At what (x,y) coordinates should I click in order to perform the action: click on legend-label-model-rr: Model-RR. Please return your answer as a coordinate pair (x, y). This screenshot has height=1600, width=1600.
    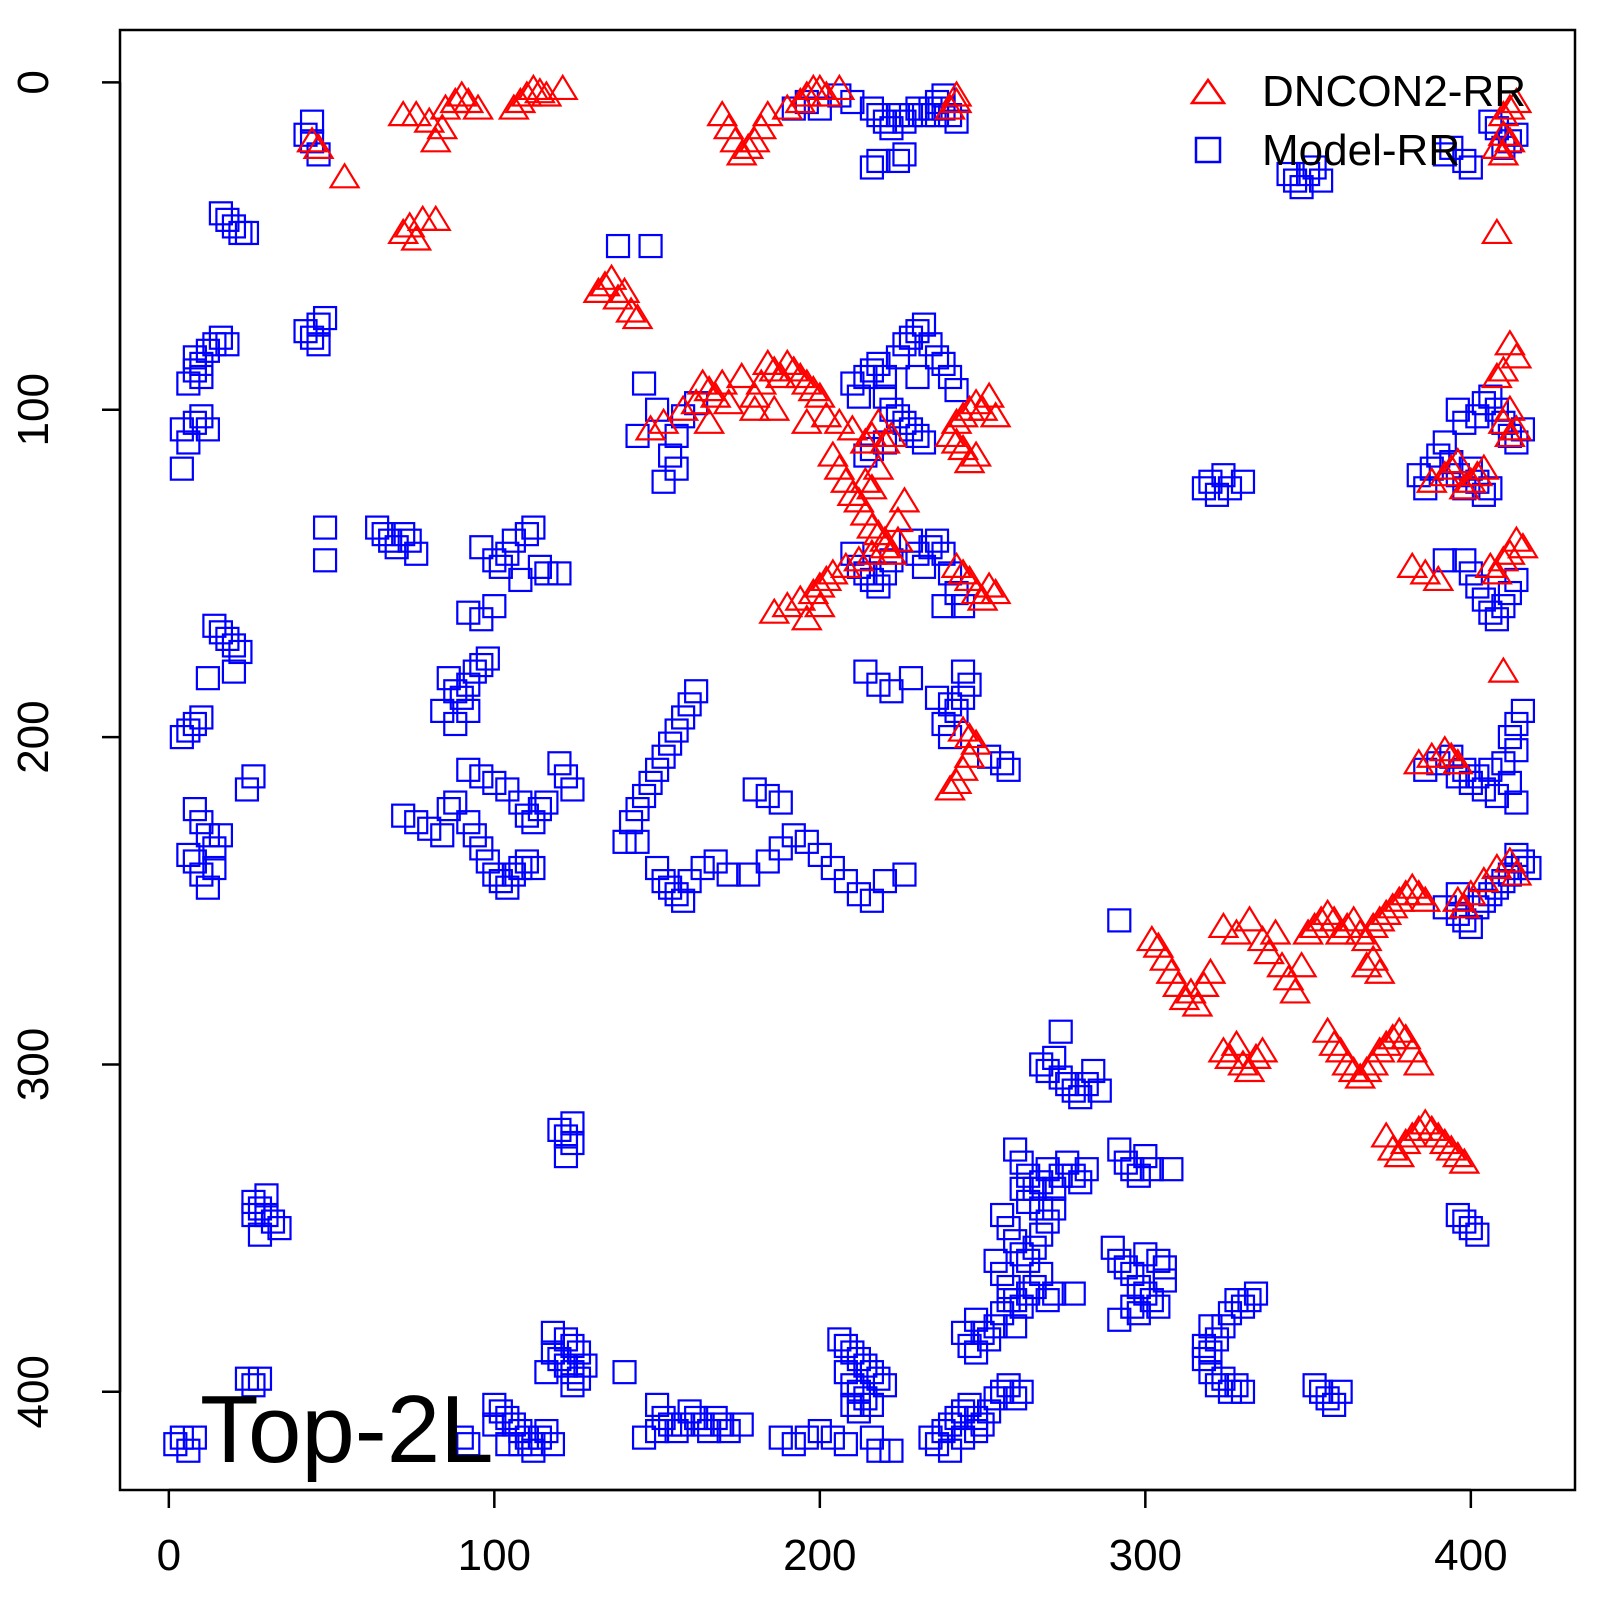
    Looking at the image, I should click on (1361, 150).